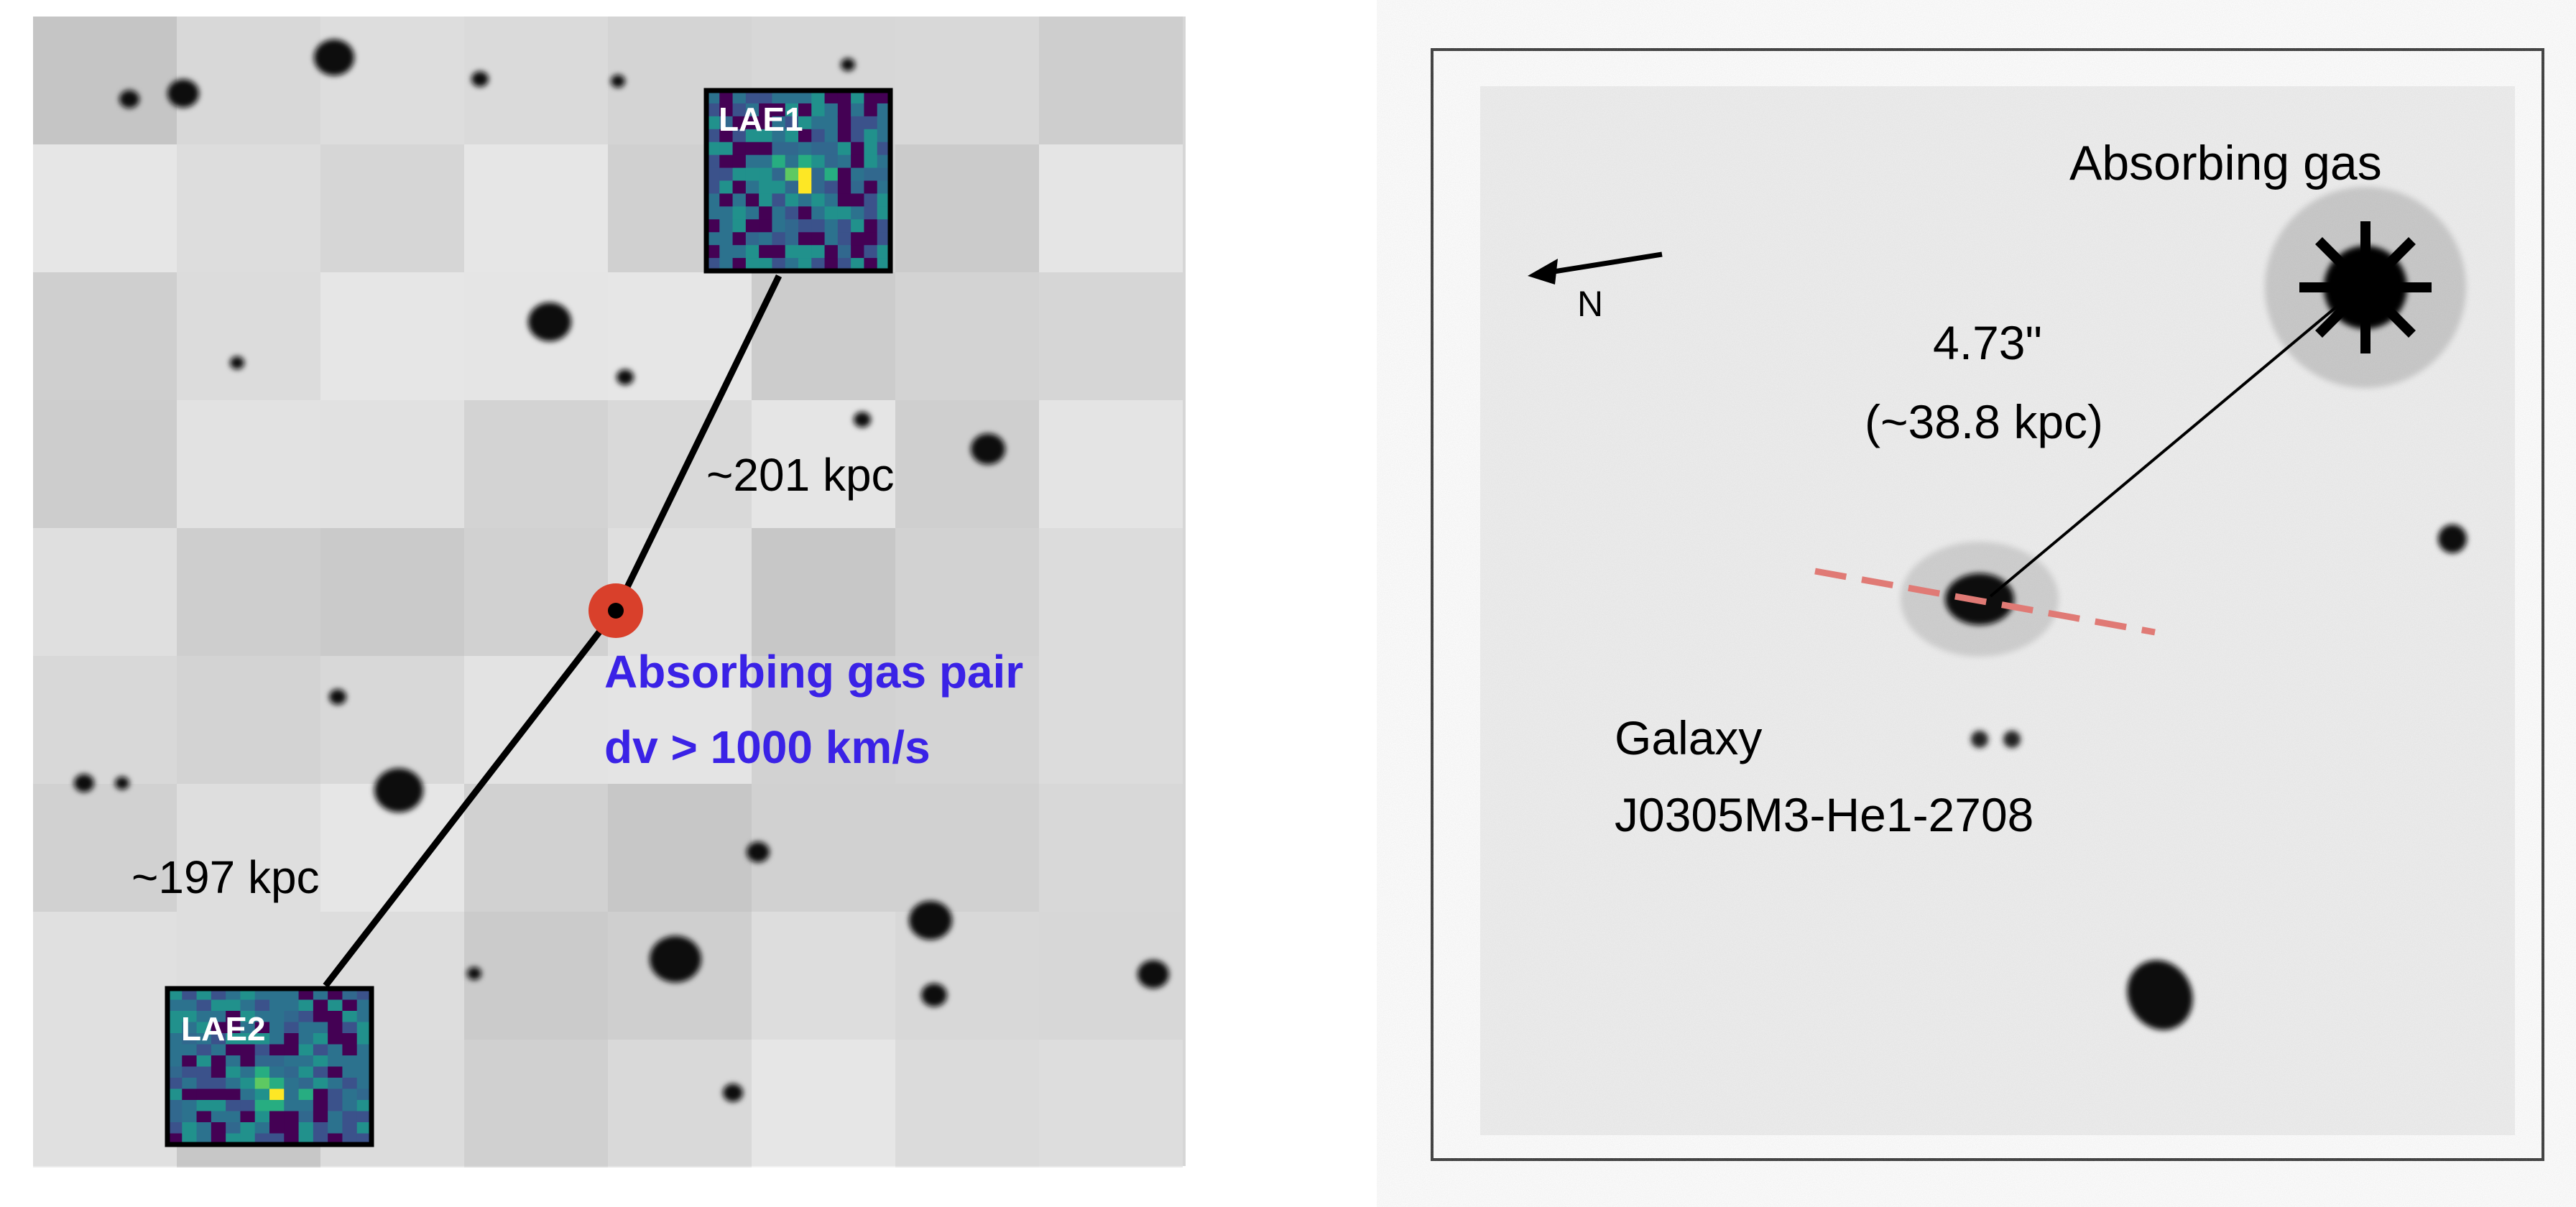  I want to click on compass-arrowhead, so click(1543, 272).